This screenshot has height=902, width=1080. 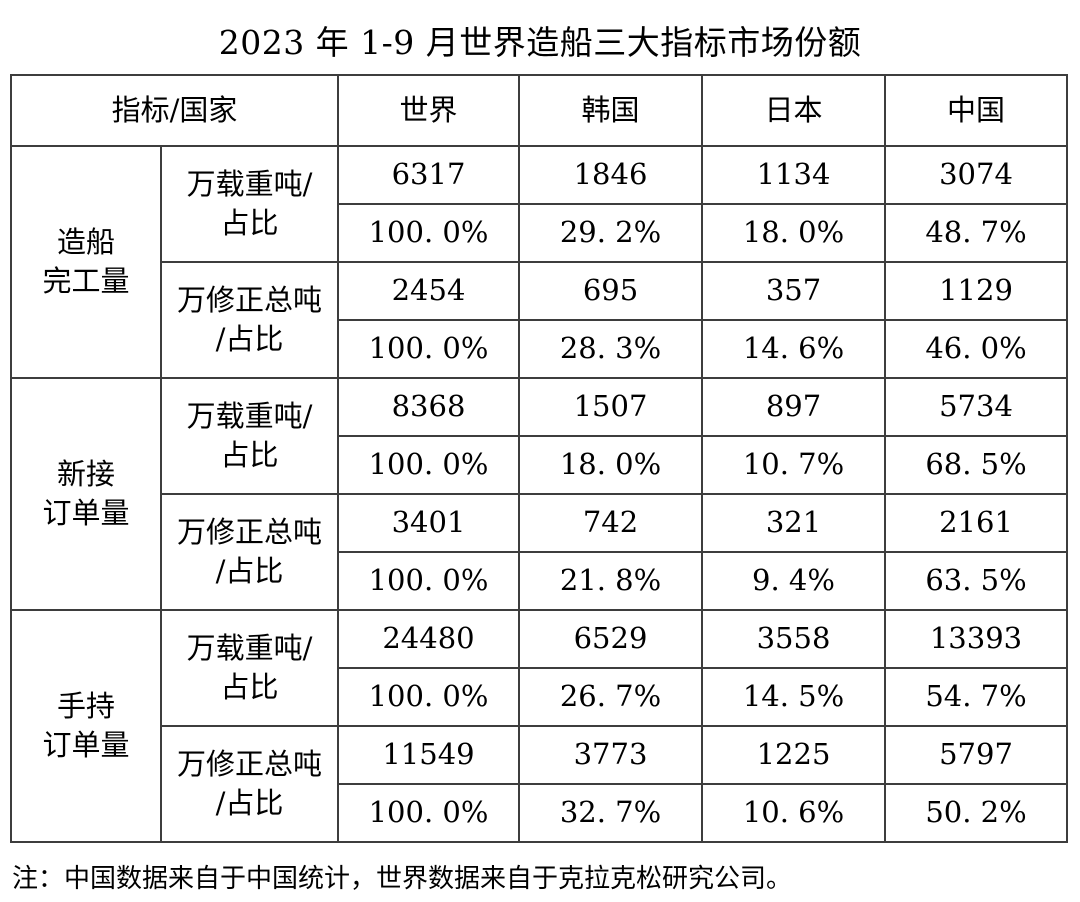 I want to click on table-row: 100. 0% 29. 2% 18. 0% 48. 7%, so click(x=539, y=233).